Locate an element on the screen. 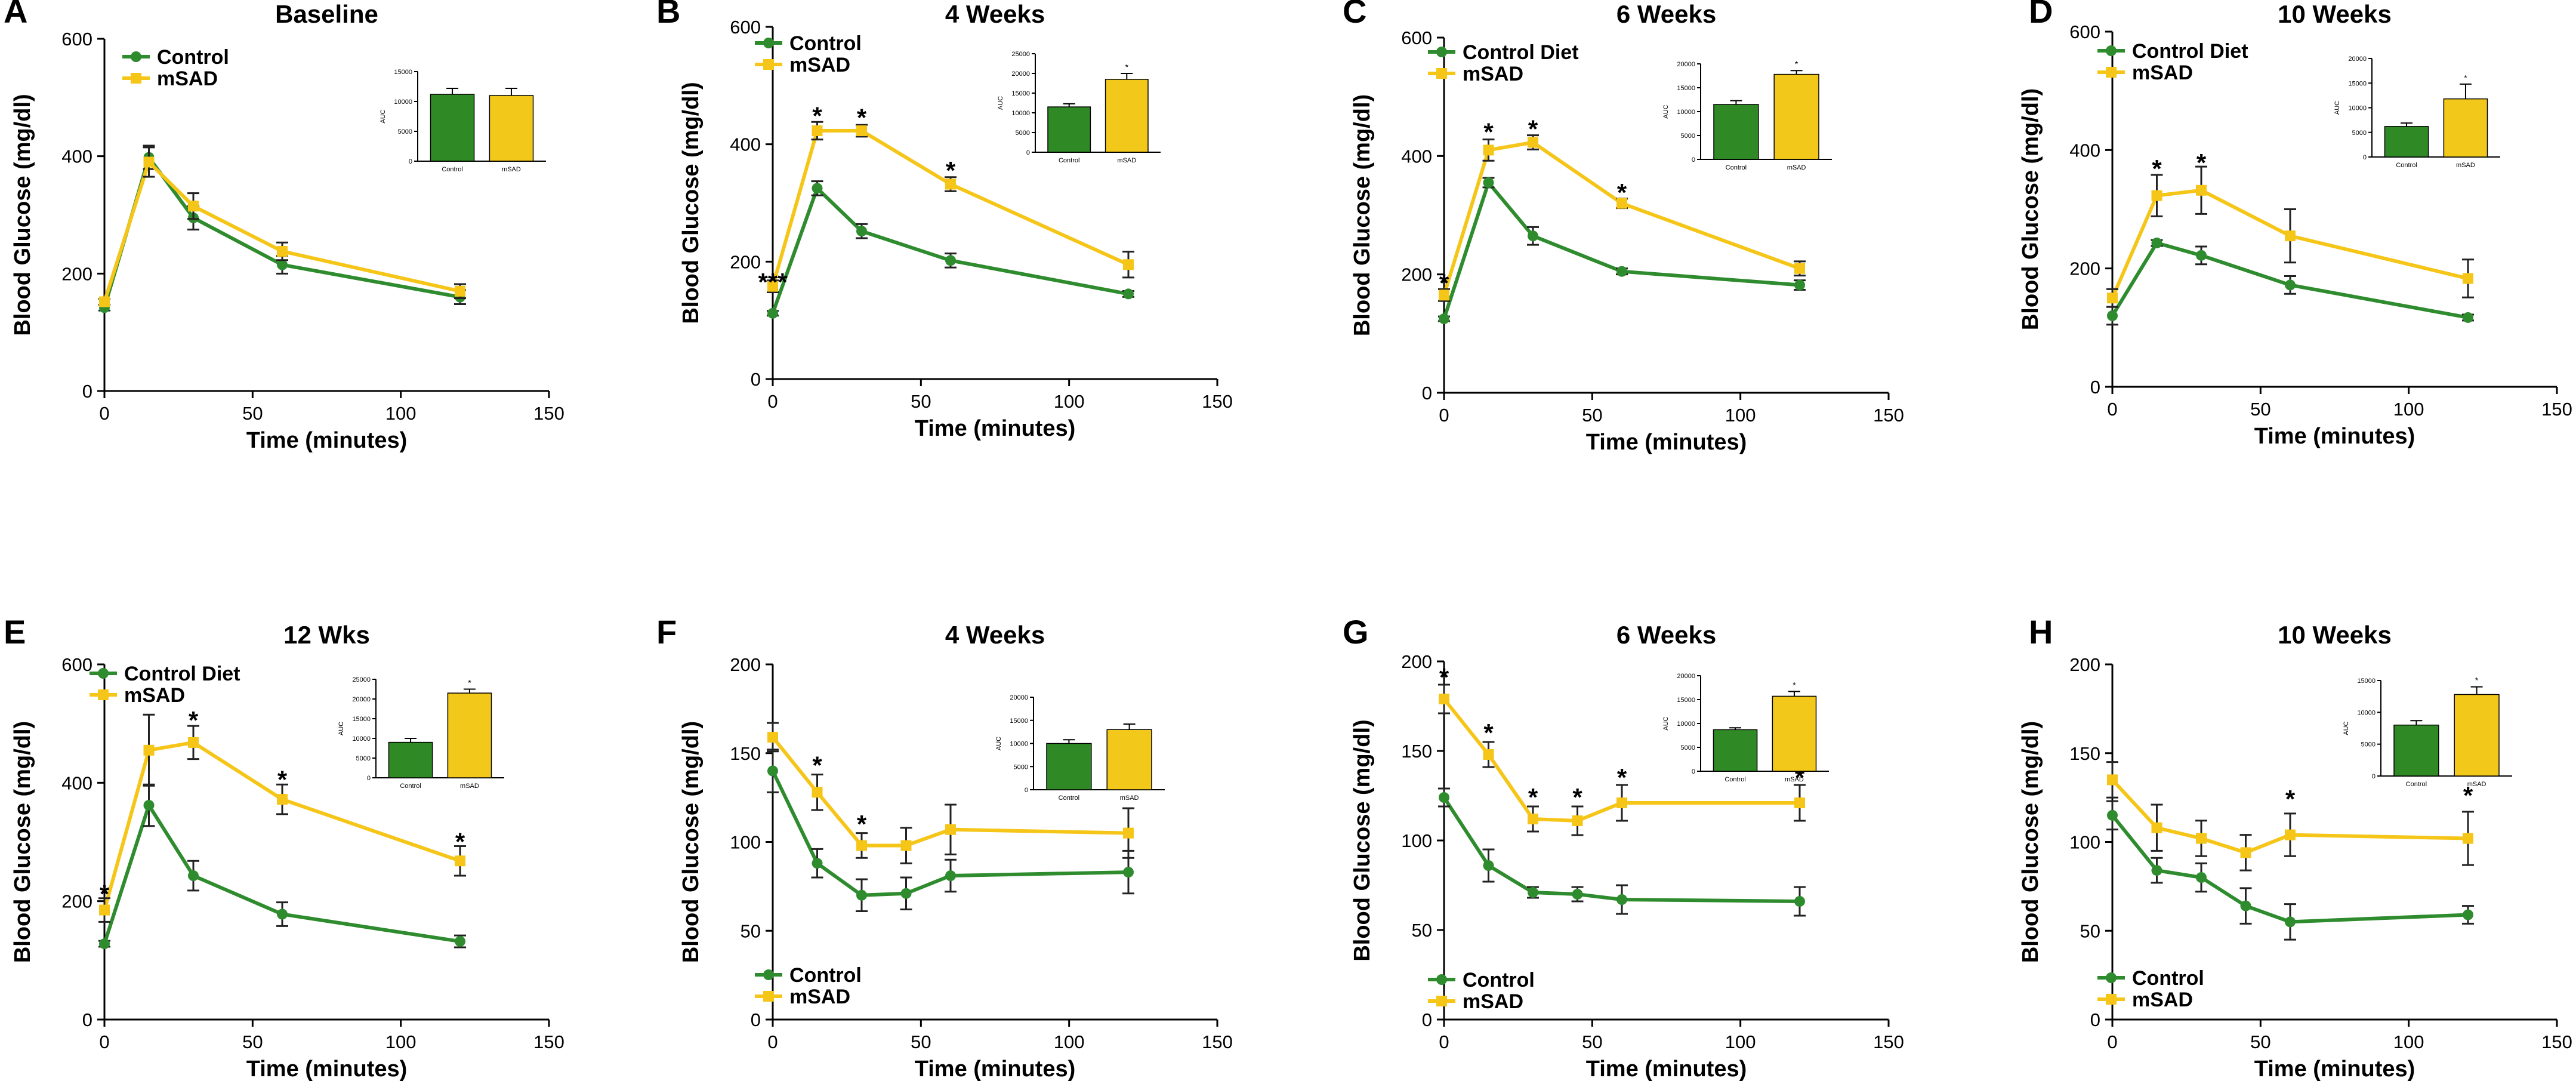  y-tick-label: 200 is located at coordinates (1417, 274).